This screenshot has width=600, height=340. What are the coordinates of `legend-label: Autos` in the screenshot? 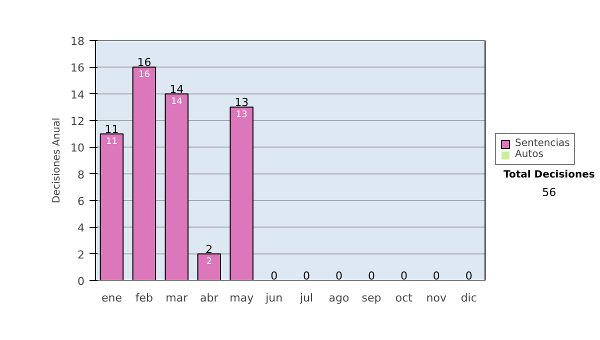 It's located at (529, 154).